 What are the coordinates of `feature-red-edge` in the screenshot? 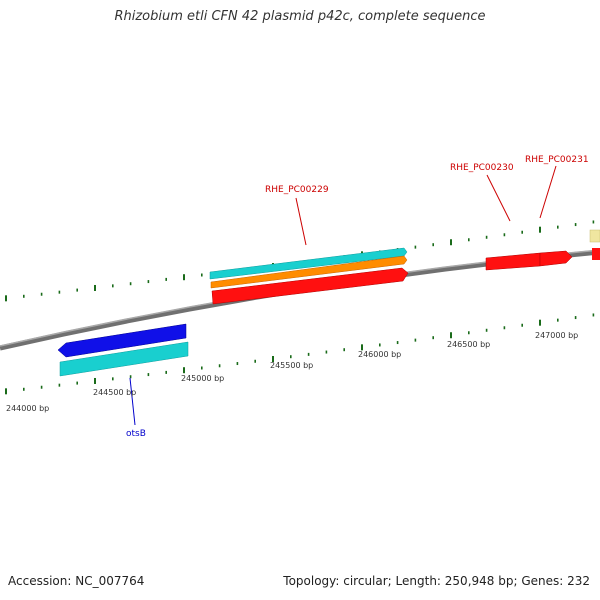 It's located at (596, 254).